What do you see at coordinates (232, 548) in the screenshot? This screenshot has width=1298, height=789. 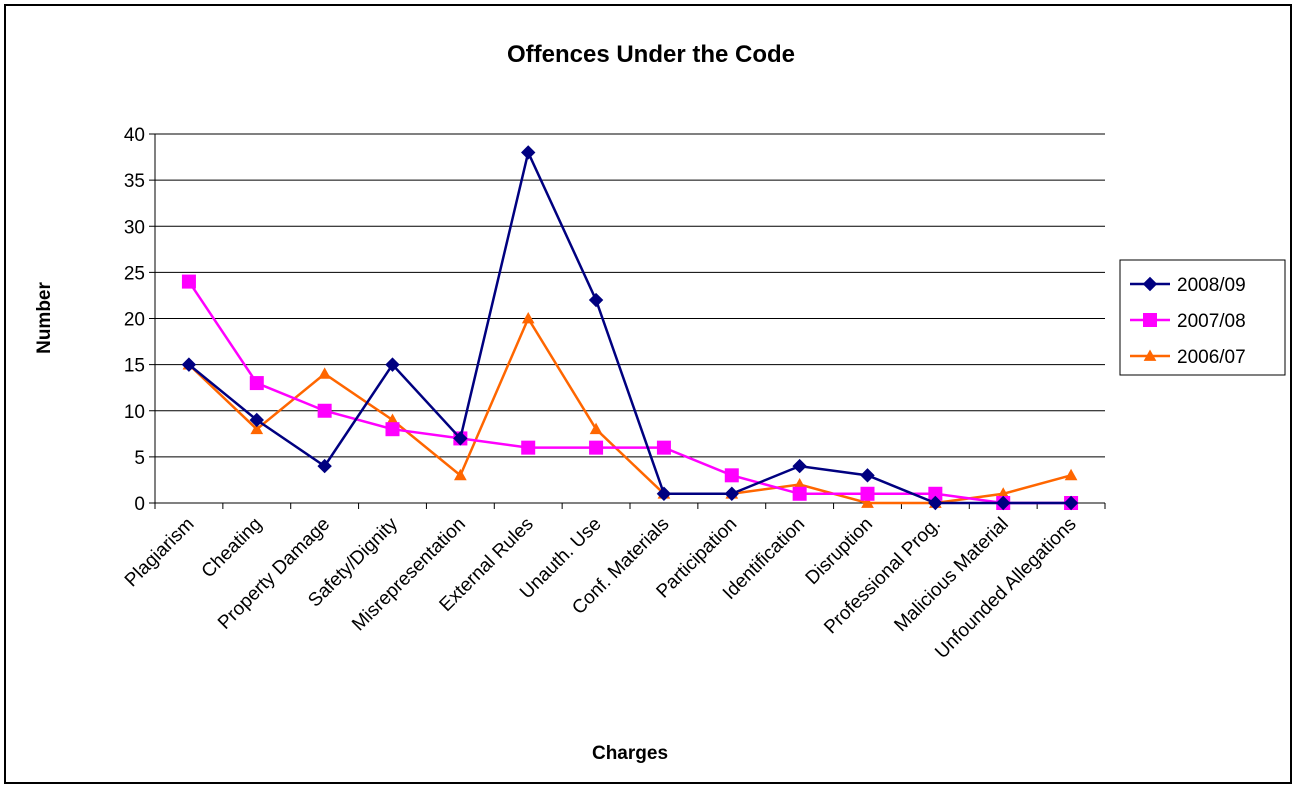 I see `x-tick-label: Cheating` at bounding box center [232, 548].